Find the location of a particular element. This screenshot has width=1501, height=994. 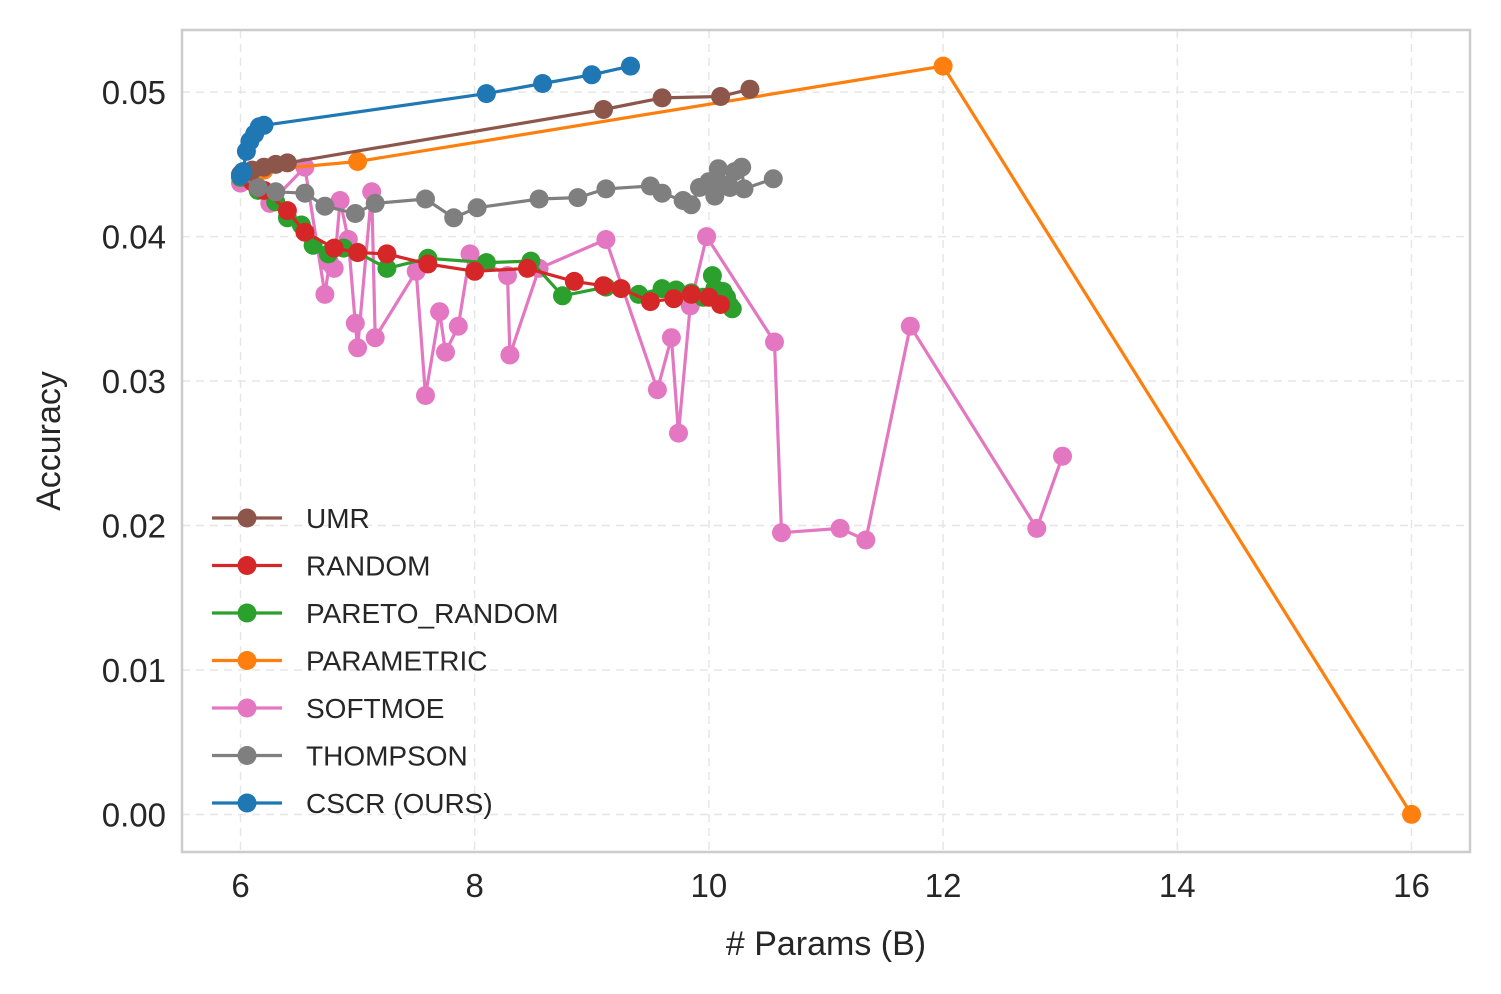

legend-label: UMR is located at coordinates (338, 518).